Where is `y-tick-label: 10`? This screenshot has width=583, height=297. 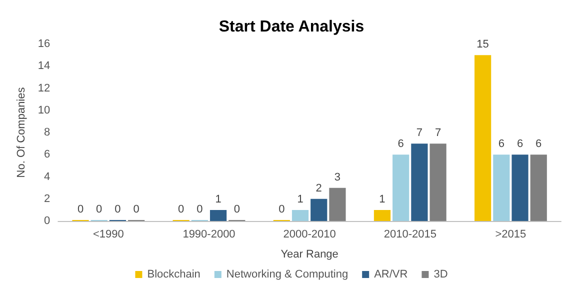 y-tick-label: 10 is located at coordinates (44, 110).